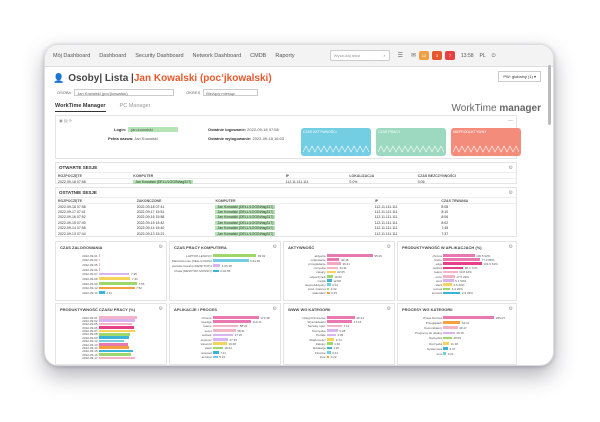 This screenshot has width=600, height=422. What do you see at coordinates (66, 120) in the screenshot?
I see `info-toolbar-icon: ▣ ▤ ⟳` at bounding box center [66, 120].